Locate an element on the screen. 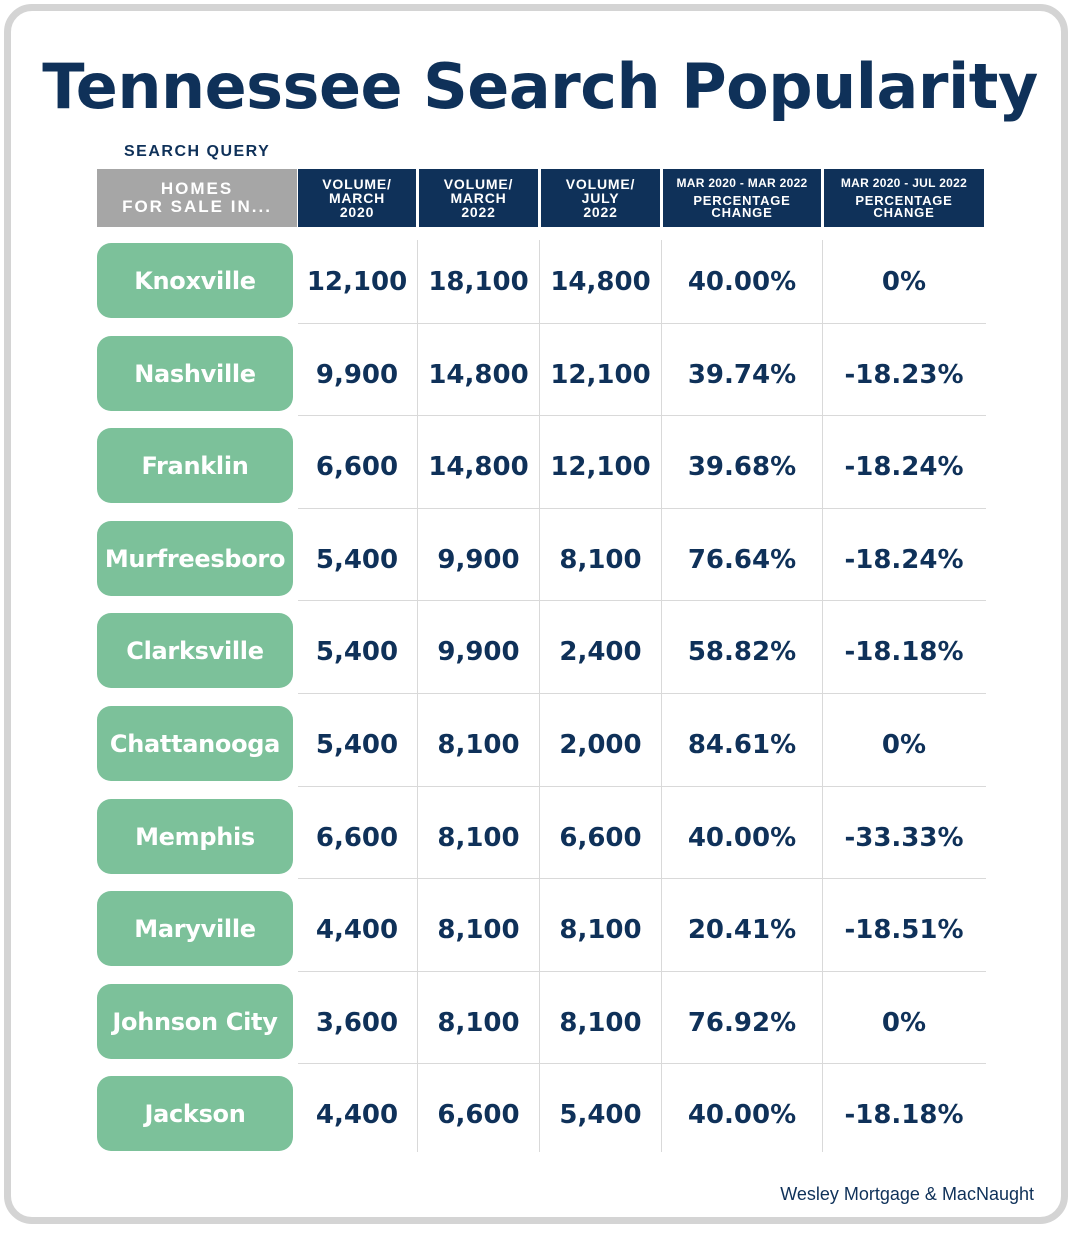  header-pct-jul: MAR 2020 - JUL 2022 PERCENTAGE CHANGE is located at coordinates (904, 198).